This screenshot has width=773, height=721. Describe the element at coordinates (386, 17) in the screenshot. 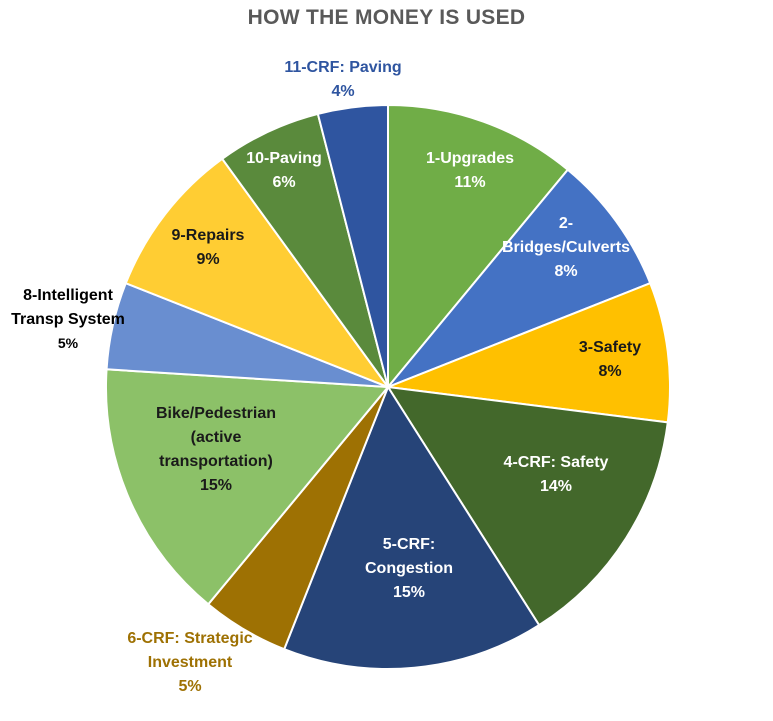

I see `chart-title: HOW THE MONEY IS USED` at that location.